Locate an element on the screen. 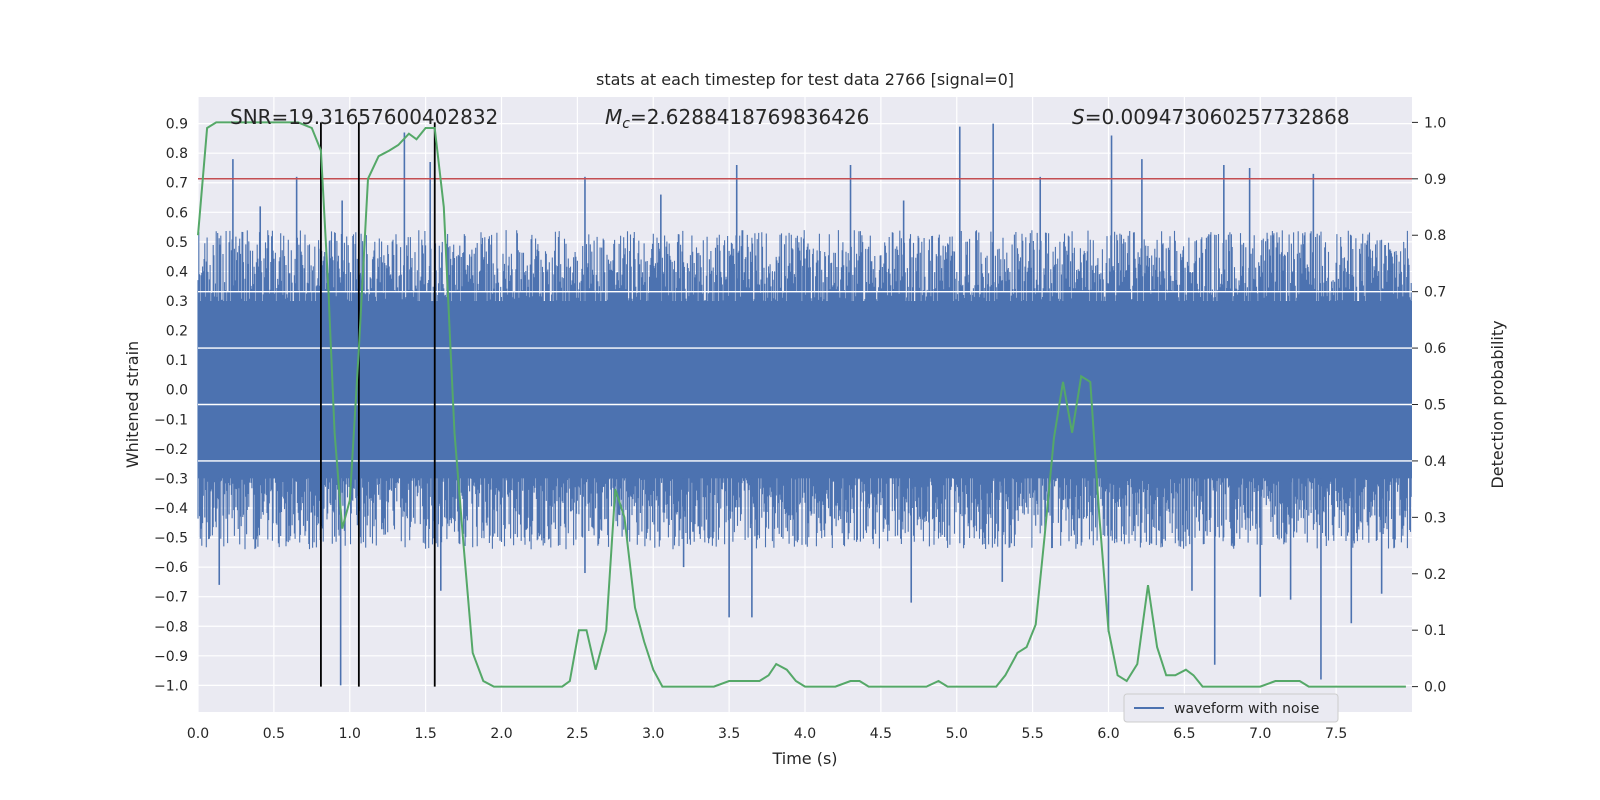  y2-tick-label: 0.2 is located at coordinates (1435, 575).